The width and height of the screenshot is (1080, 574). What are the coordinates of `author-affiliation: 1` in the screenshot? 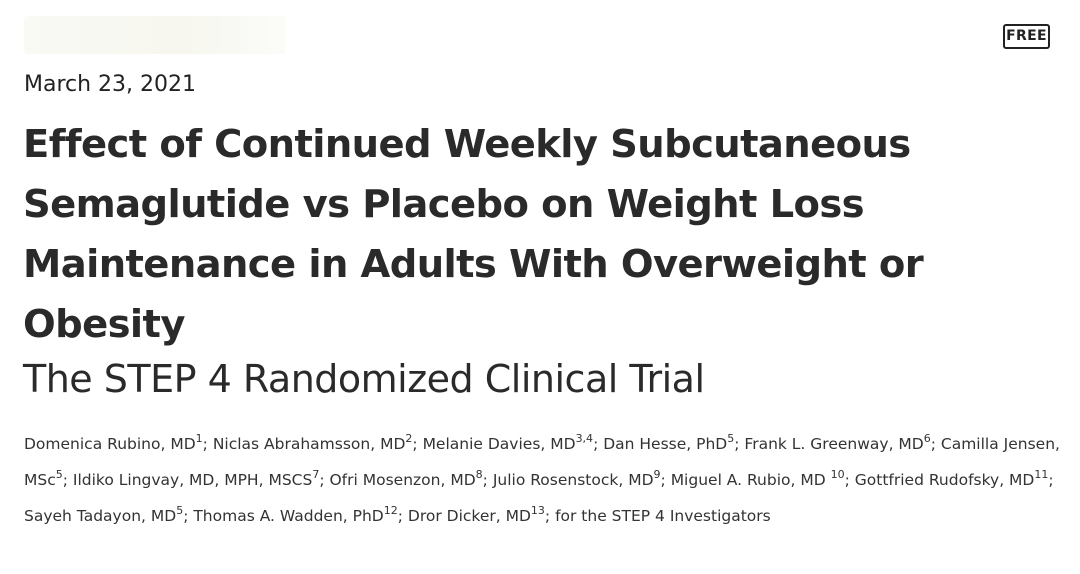 It's located at (199, 438).